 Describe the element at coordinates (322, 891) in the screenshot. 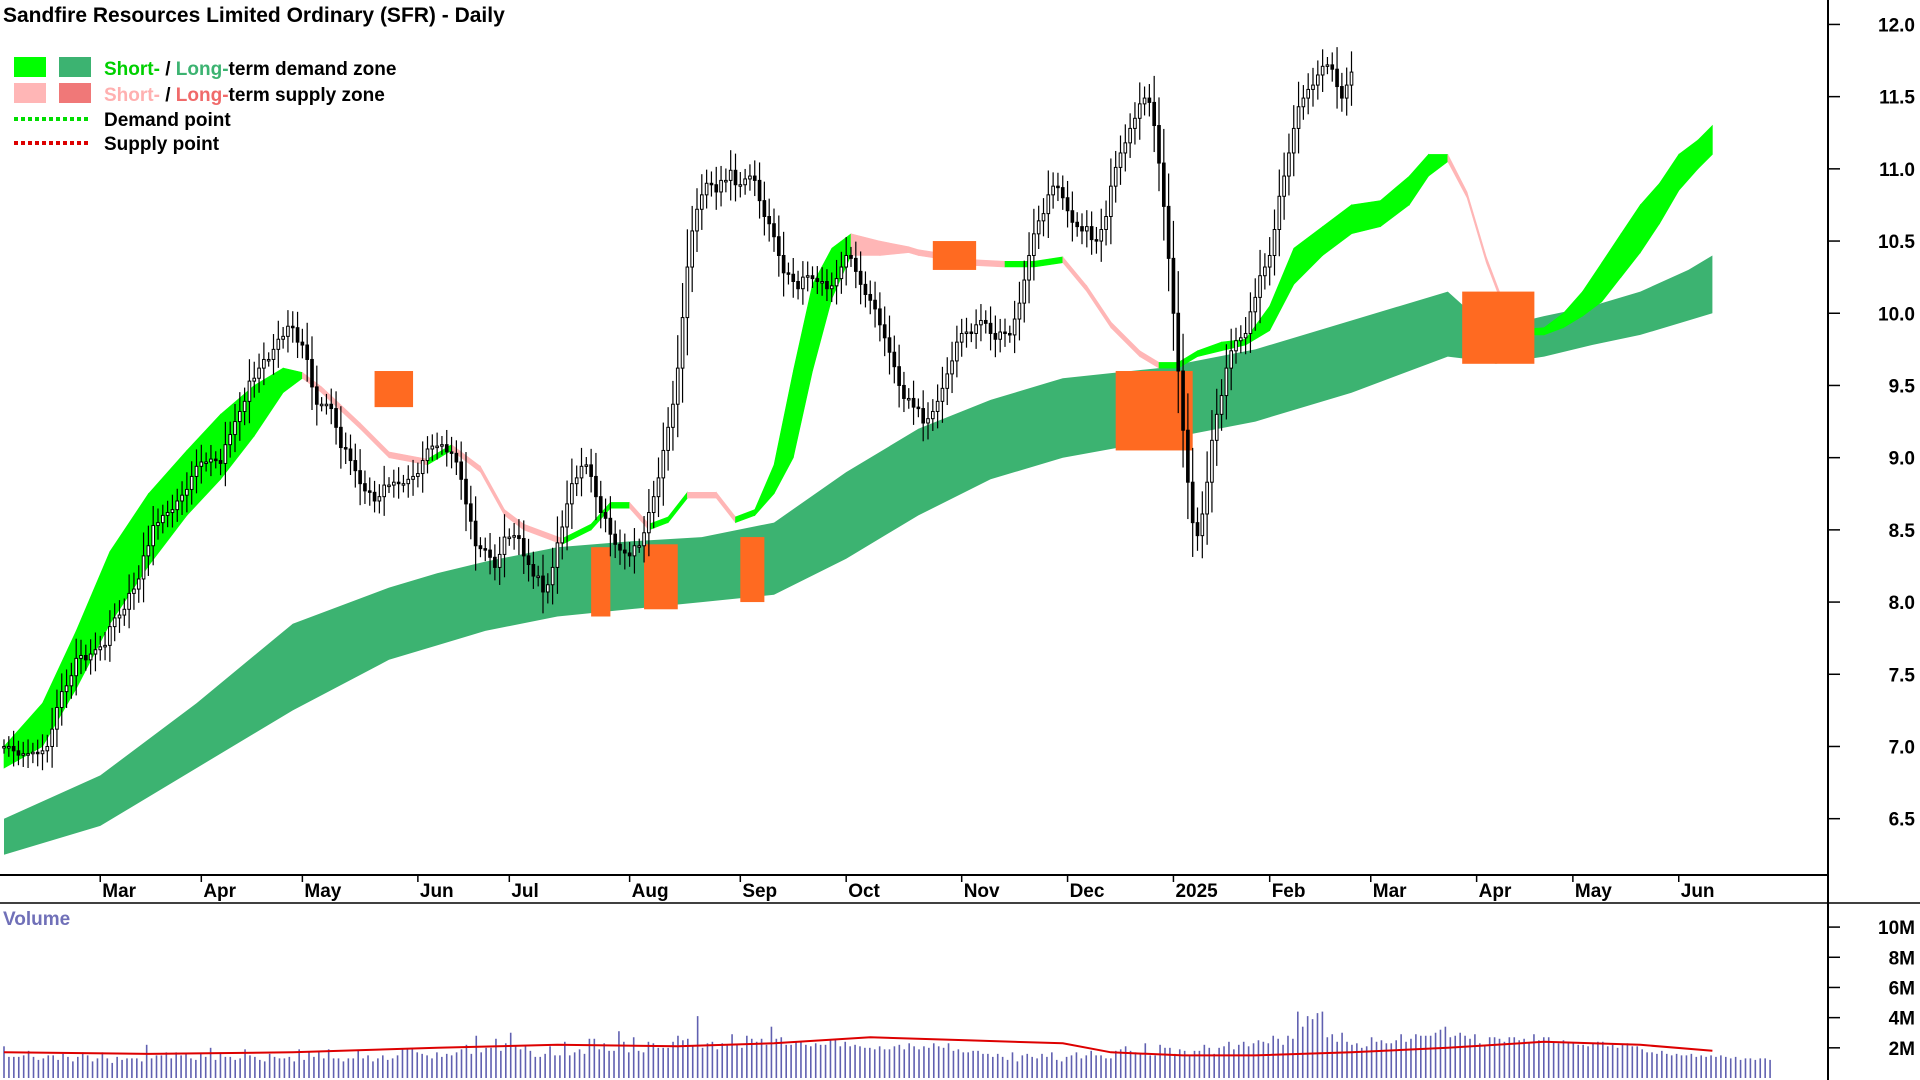

I see `month-tick-label: May` at that location.